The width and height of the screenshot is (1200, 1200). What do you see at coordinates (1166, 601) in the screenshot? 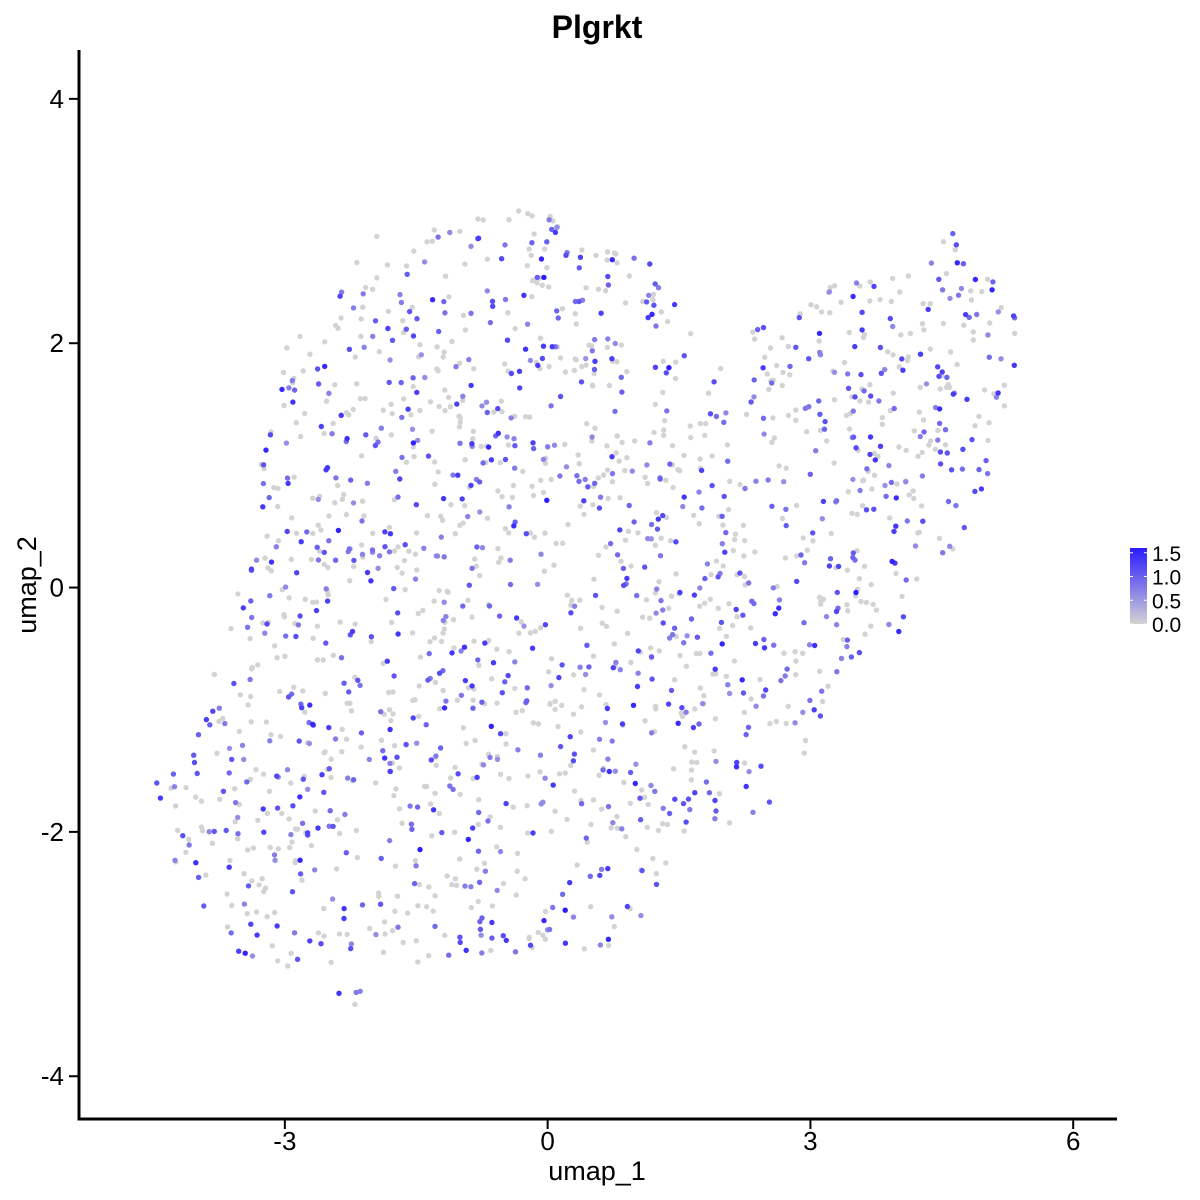
I see `legend-tick-label: 0.5` at bounding box center [1166, 601].